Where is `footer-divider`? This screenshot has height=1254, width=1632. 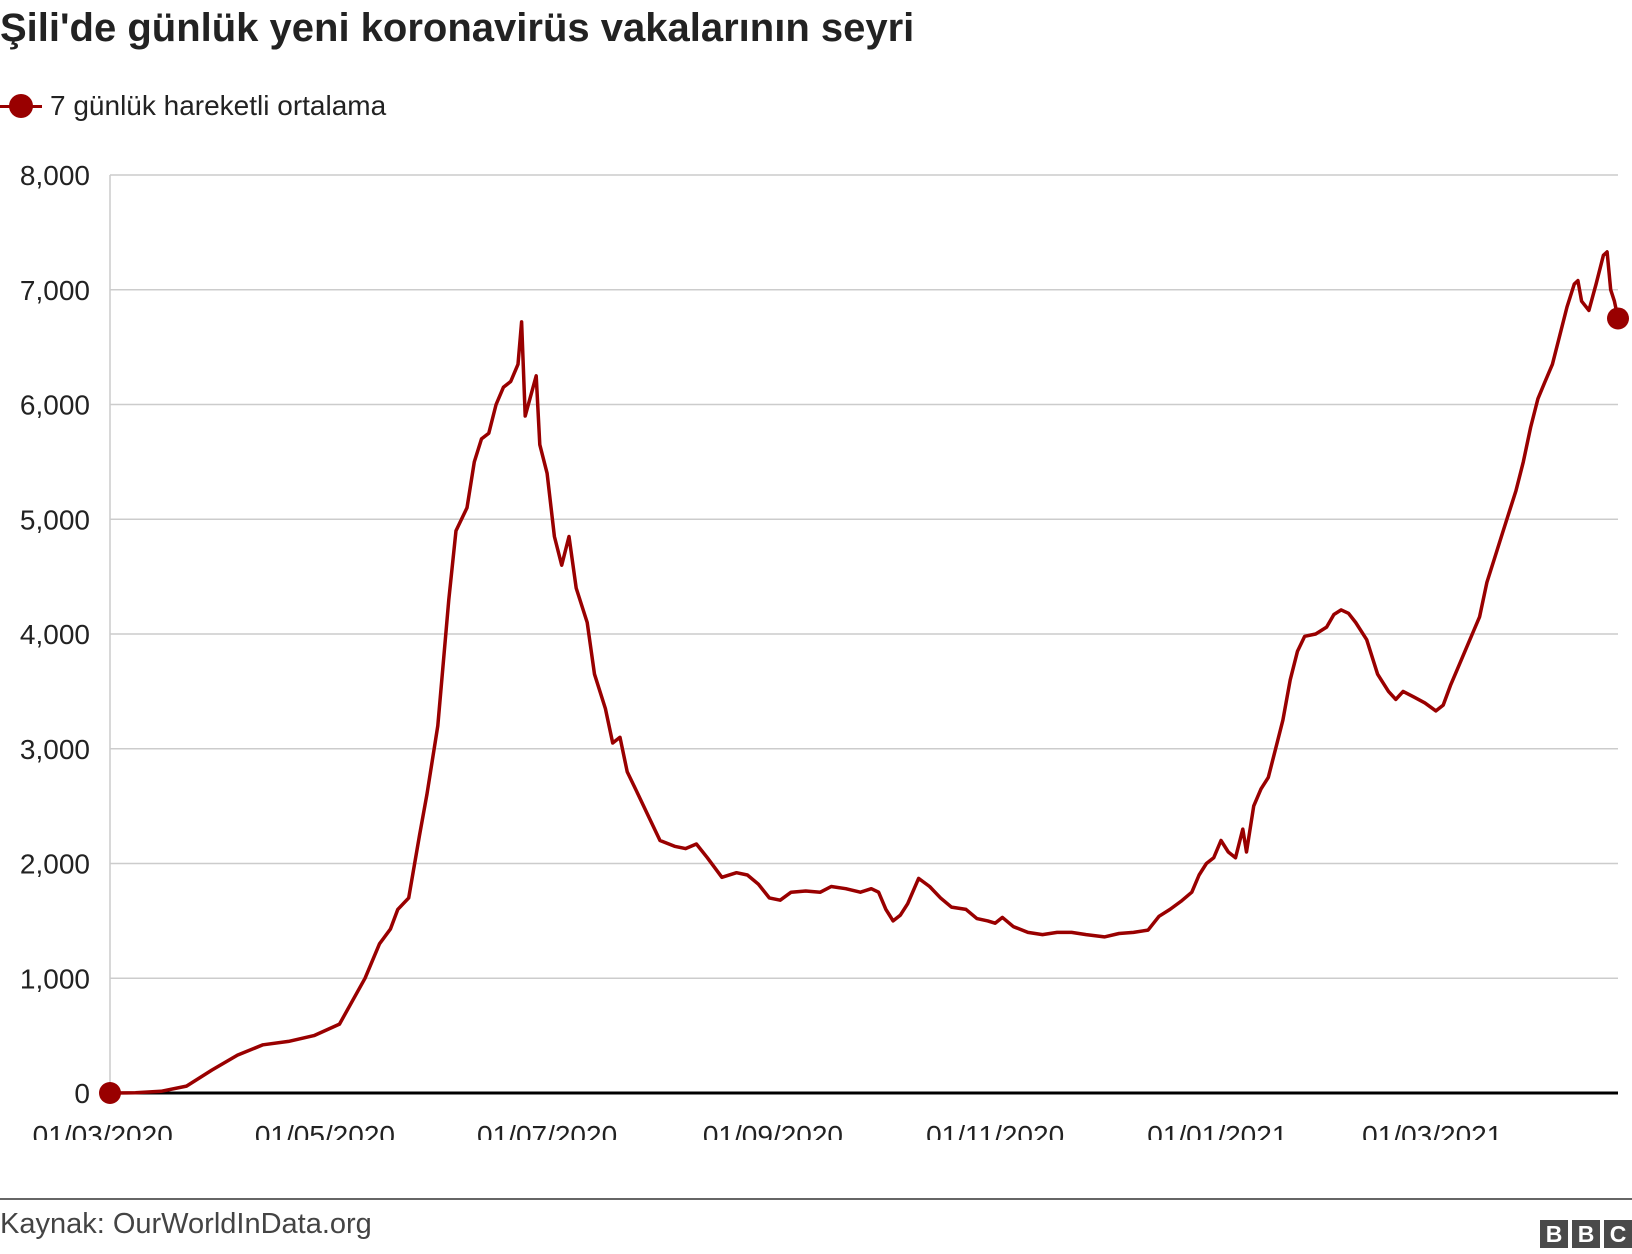 footer-divider is located at coordinates (816, 1199).